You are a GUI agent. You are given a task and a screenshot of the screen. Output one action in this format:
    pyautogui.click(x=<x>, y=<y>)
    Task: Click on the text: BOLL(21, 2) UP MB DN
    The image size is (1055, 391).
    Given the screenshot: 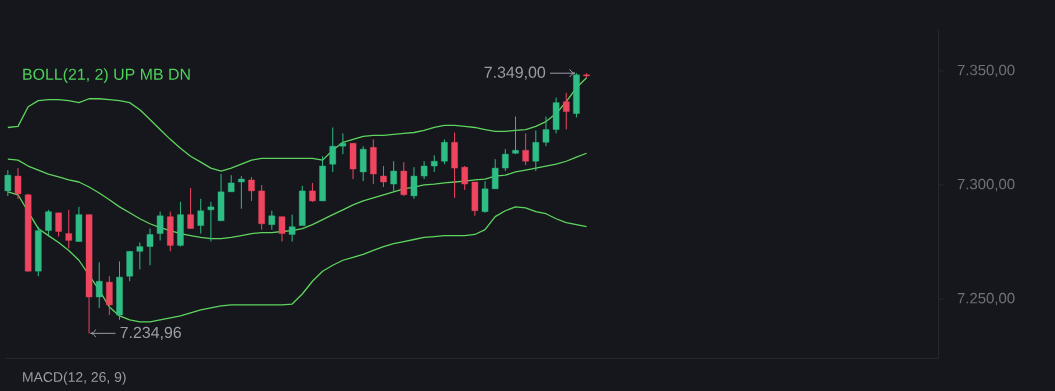 What is the action you would take?
    pyautogui.click(x=106, y=75)
    